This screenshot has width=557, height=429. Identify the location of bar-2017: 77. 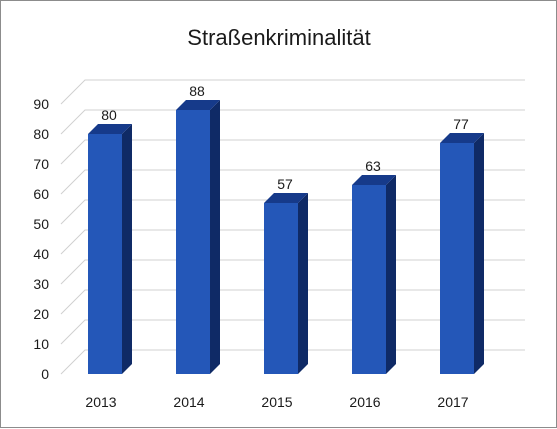
(462, 245).